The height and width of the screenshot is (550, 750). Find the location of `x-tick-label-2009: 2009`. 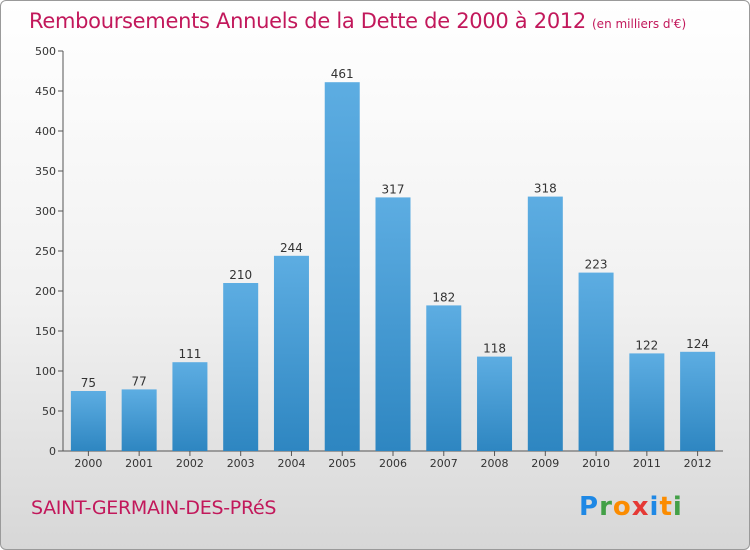

x-tick-label-2009: 2009 is located at coordinates (545, 463).